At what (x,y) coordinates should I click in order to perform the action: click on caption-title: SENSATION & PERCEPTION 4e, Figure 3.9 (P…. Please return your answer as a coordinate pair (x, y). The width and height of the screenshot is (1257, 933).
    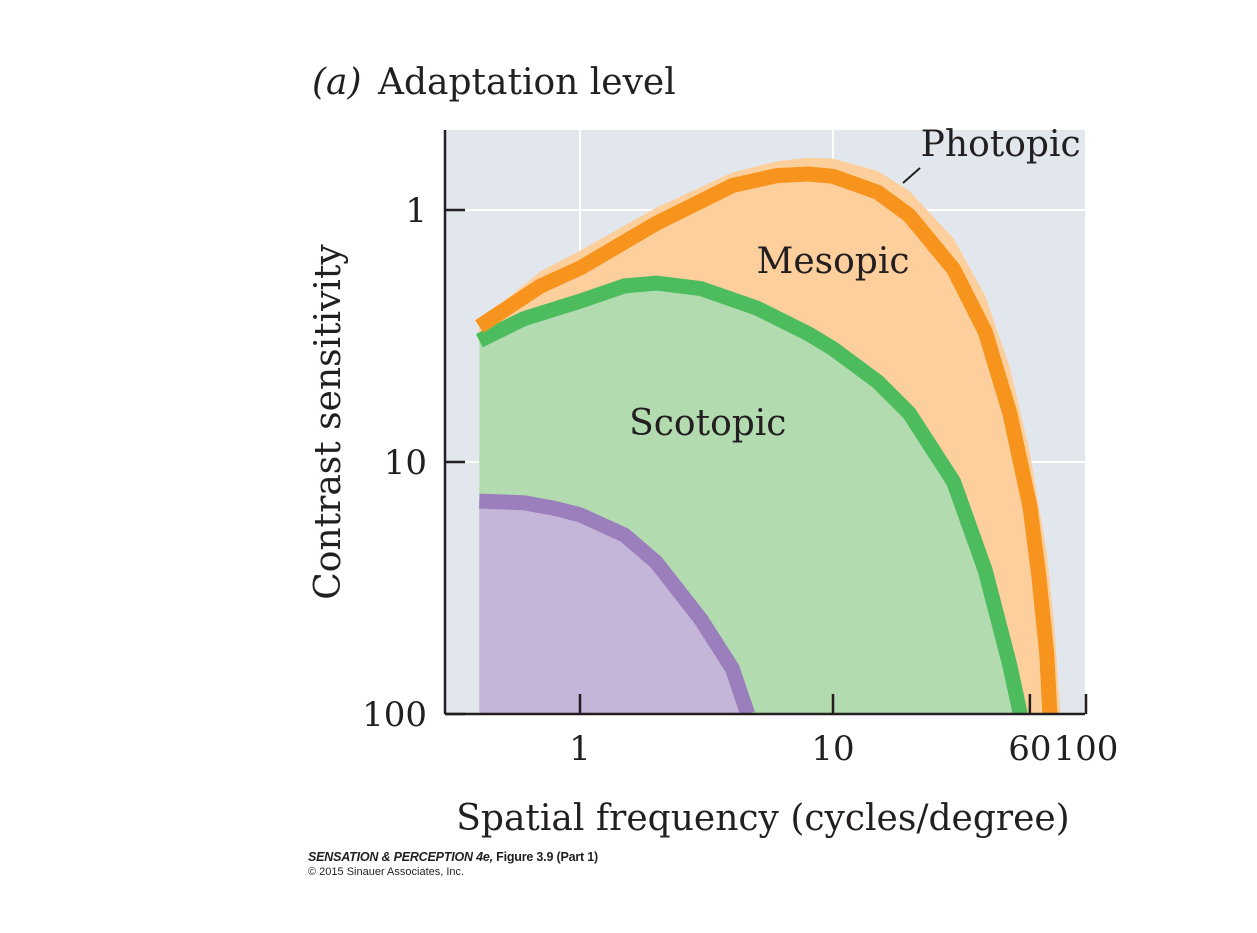
    Looking at the image, I should click on (453, 857).